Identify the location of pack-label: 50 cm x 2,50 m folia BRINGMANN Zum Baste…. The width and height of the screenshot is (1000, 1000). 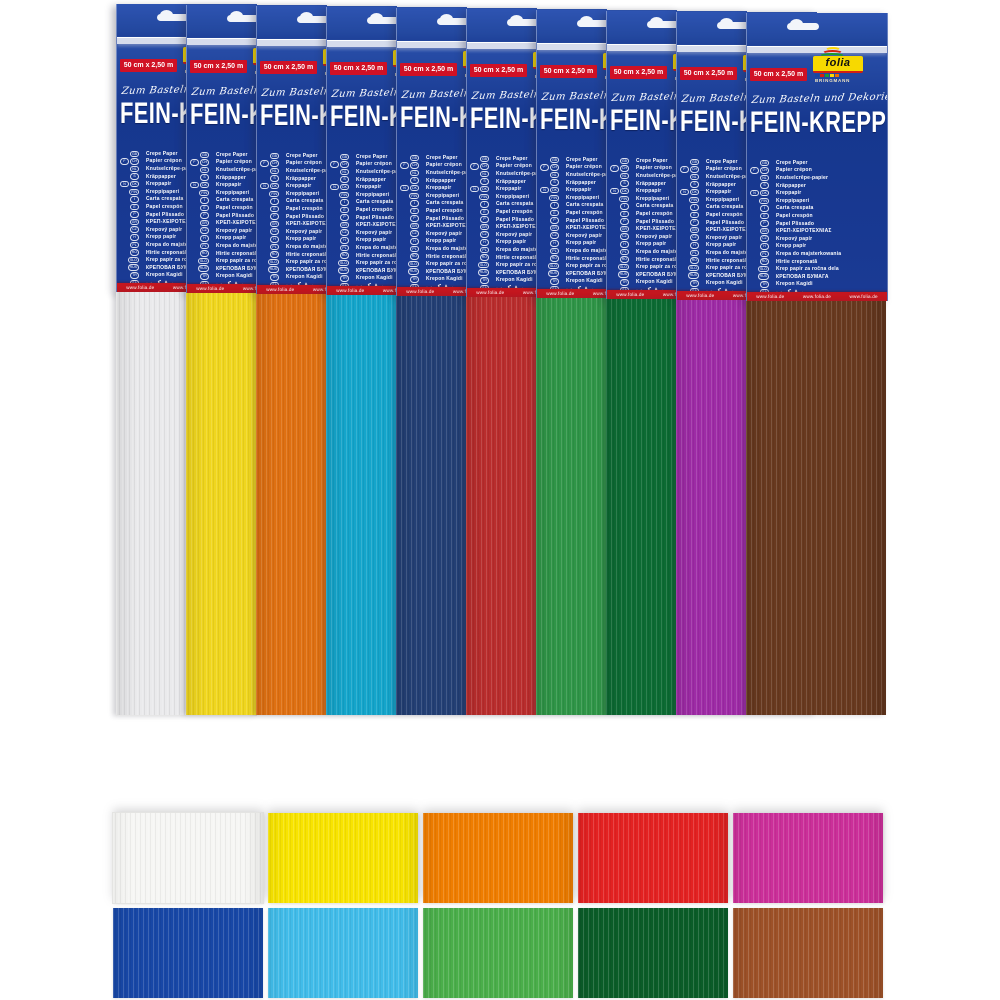
(817, 157).